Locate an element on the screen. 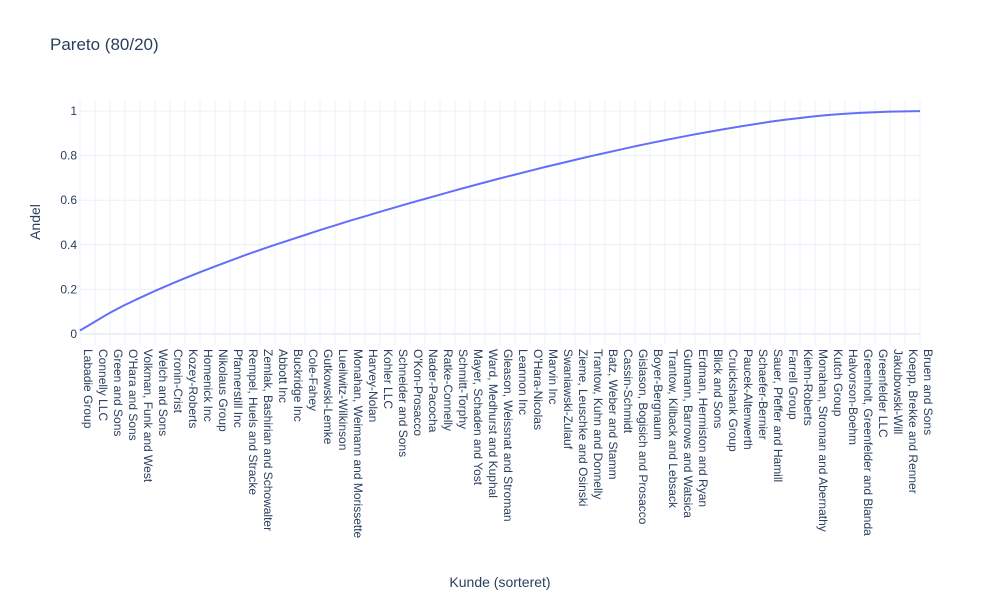 This screenshot has width=1000, height=600. x-tick-label: Paucek-Altenwerth is located at coordinates (748, 399).